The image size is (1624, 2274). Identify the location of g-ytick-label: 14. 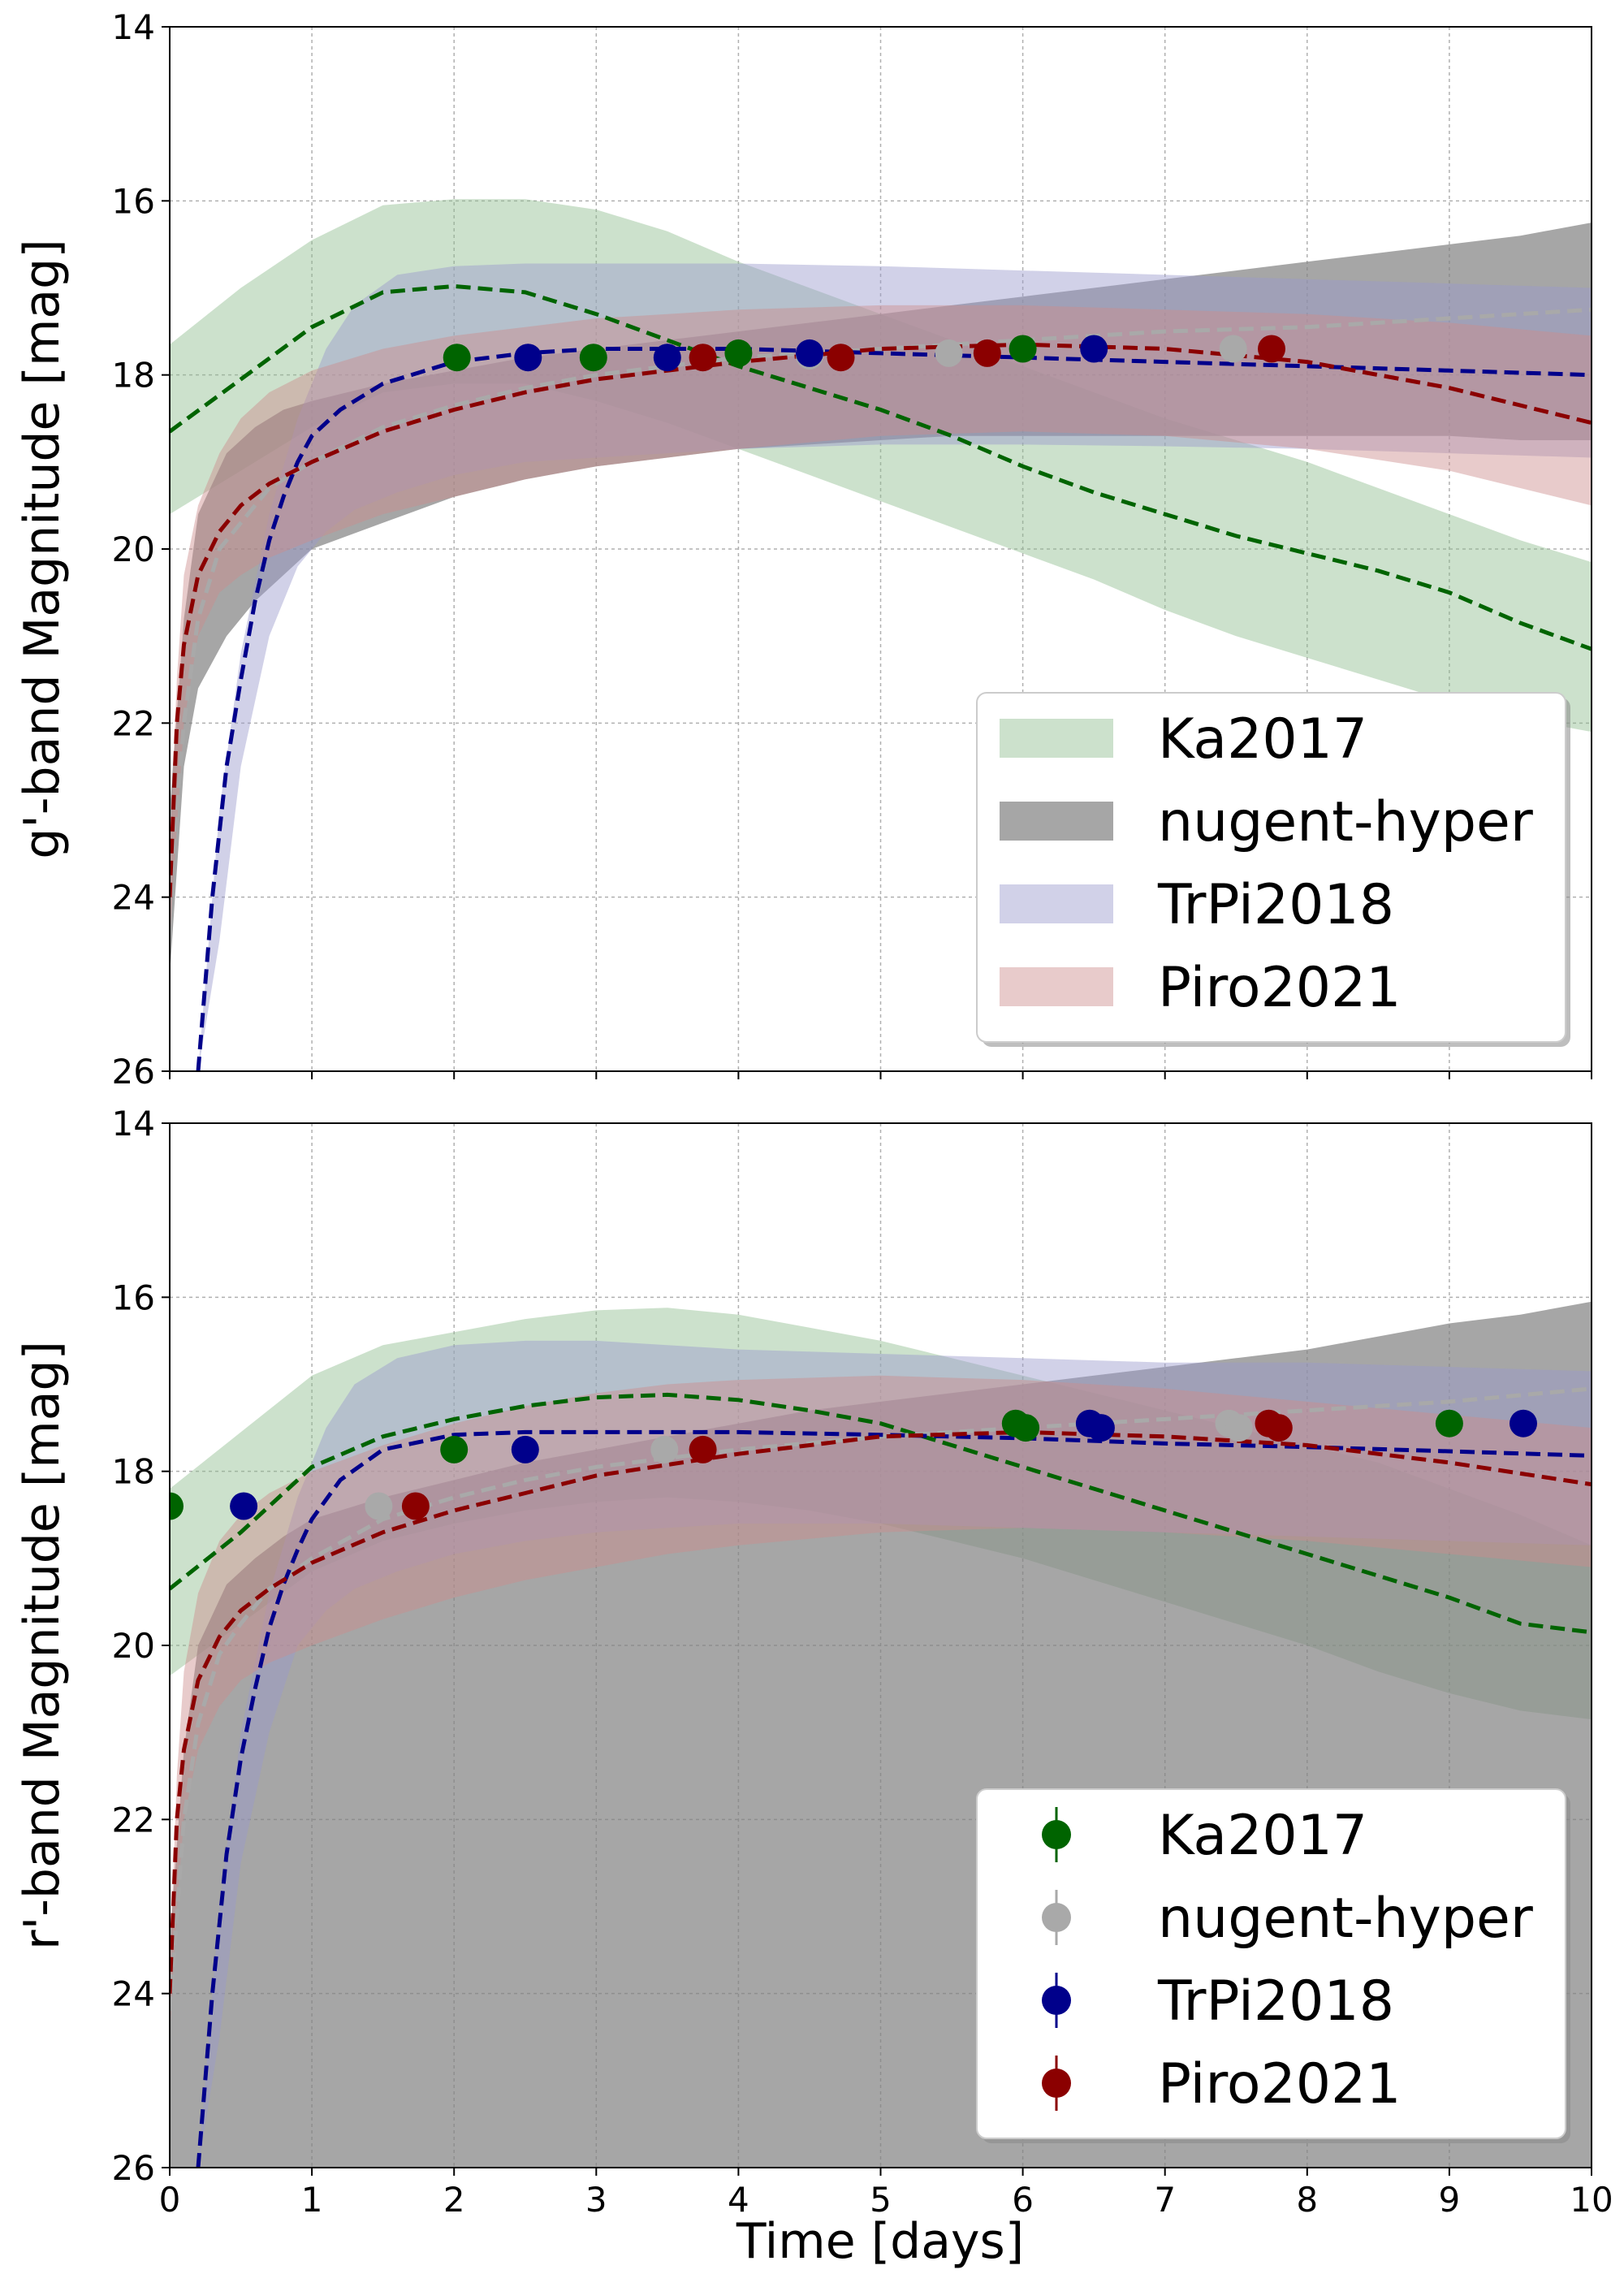
(134, 27).